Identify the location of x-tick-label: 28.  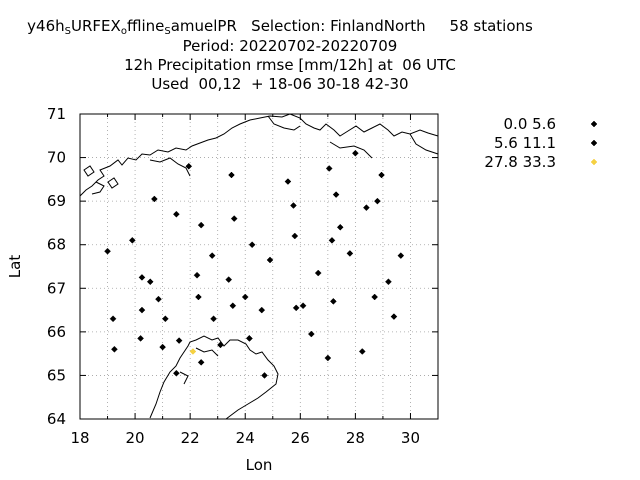
(355, 438).